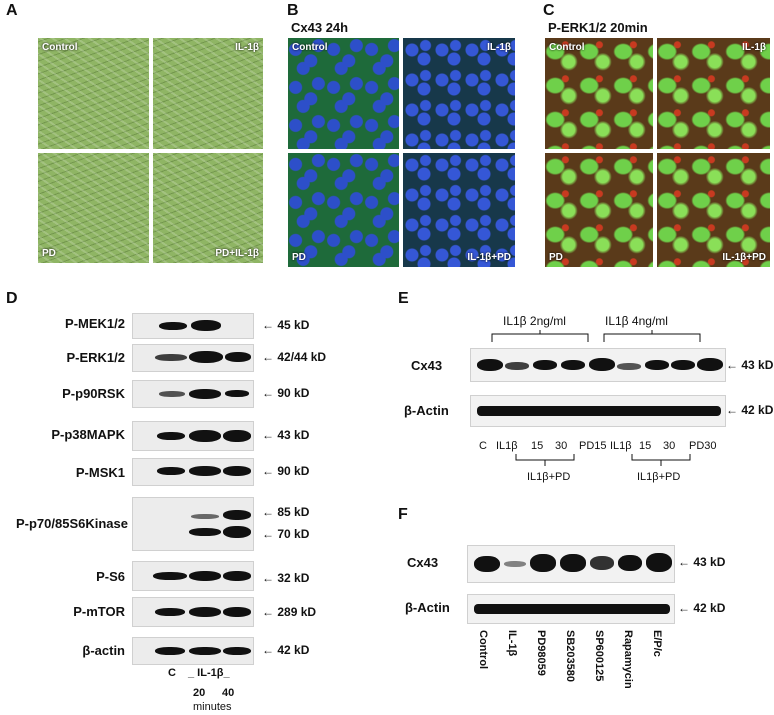  Describe the element at coordinates (297, 612) in the screenshot. I see `blot-d-size-mtor-text: 289 kD` at that location.